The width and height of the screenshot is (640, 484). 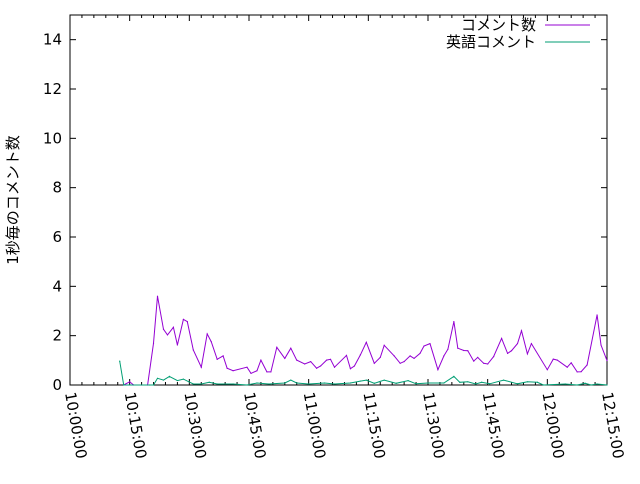 I want to click on y-tick-label: 0, so click(x=57, y=385).